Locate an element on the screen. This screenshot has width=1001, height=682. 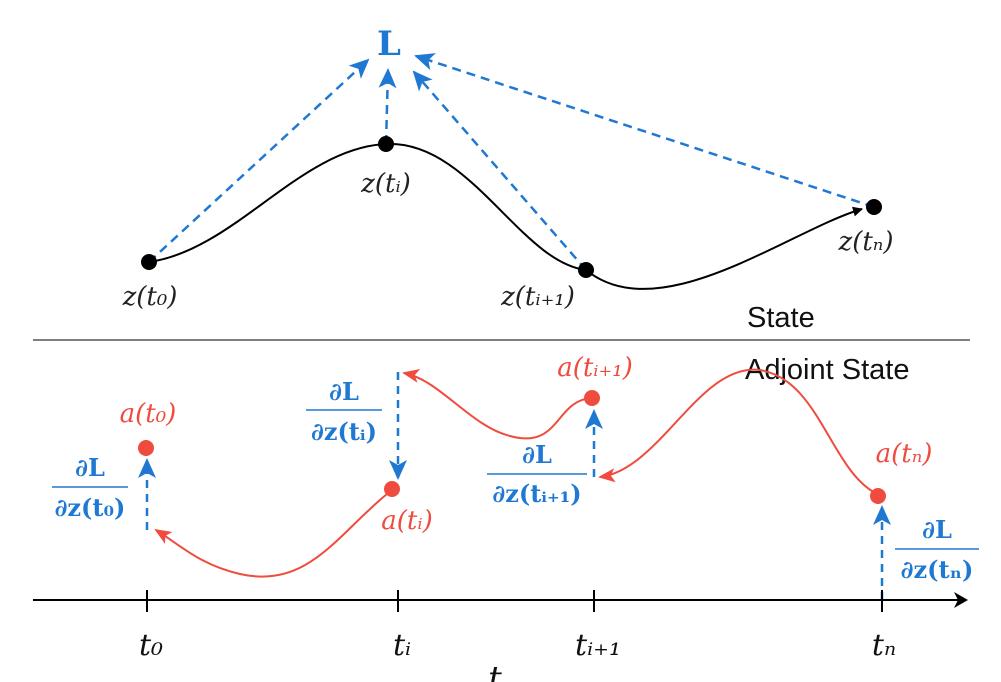
gradient-numerator-ti1: ∂L is located at coordinates (537, 454).